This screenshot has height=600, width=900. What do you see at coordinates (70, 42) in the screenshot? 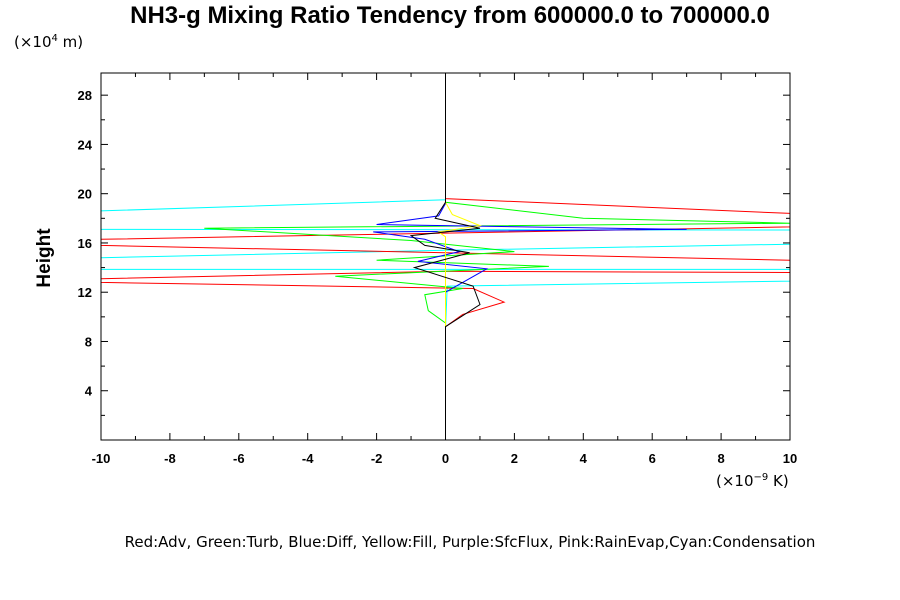
I see `y-unit-suffix: m)` at bounding box center [70, 42].